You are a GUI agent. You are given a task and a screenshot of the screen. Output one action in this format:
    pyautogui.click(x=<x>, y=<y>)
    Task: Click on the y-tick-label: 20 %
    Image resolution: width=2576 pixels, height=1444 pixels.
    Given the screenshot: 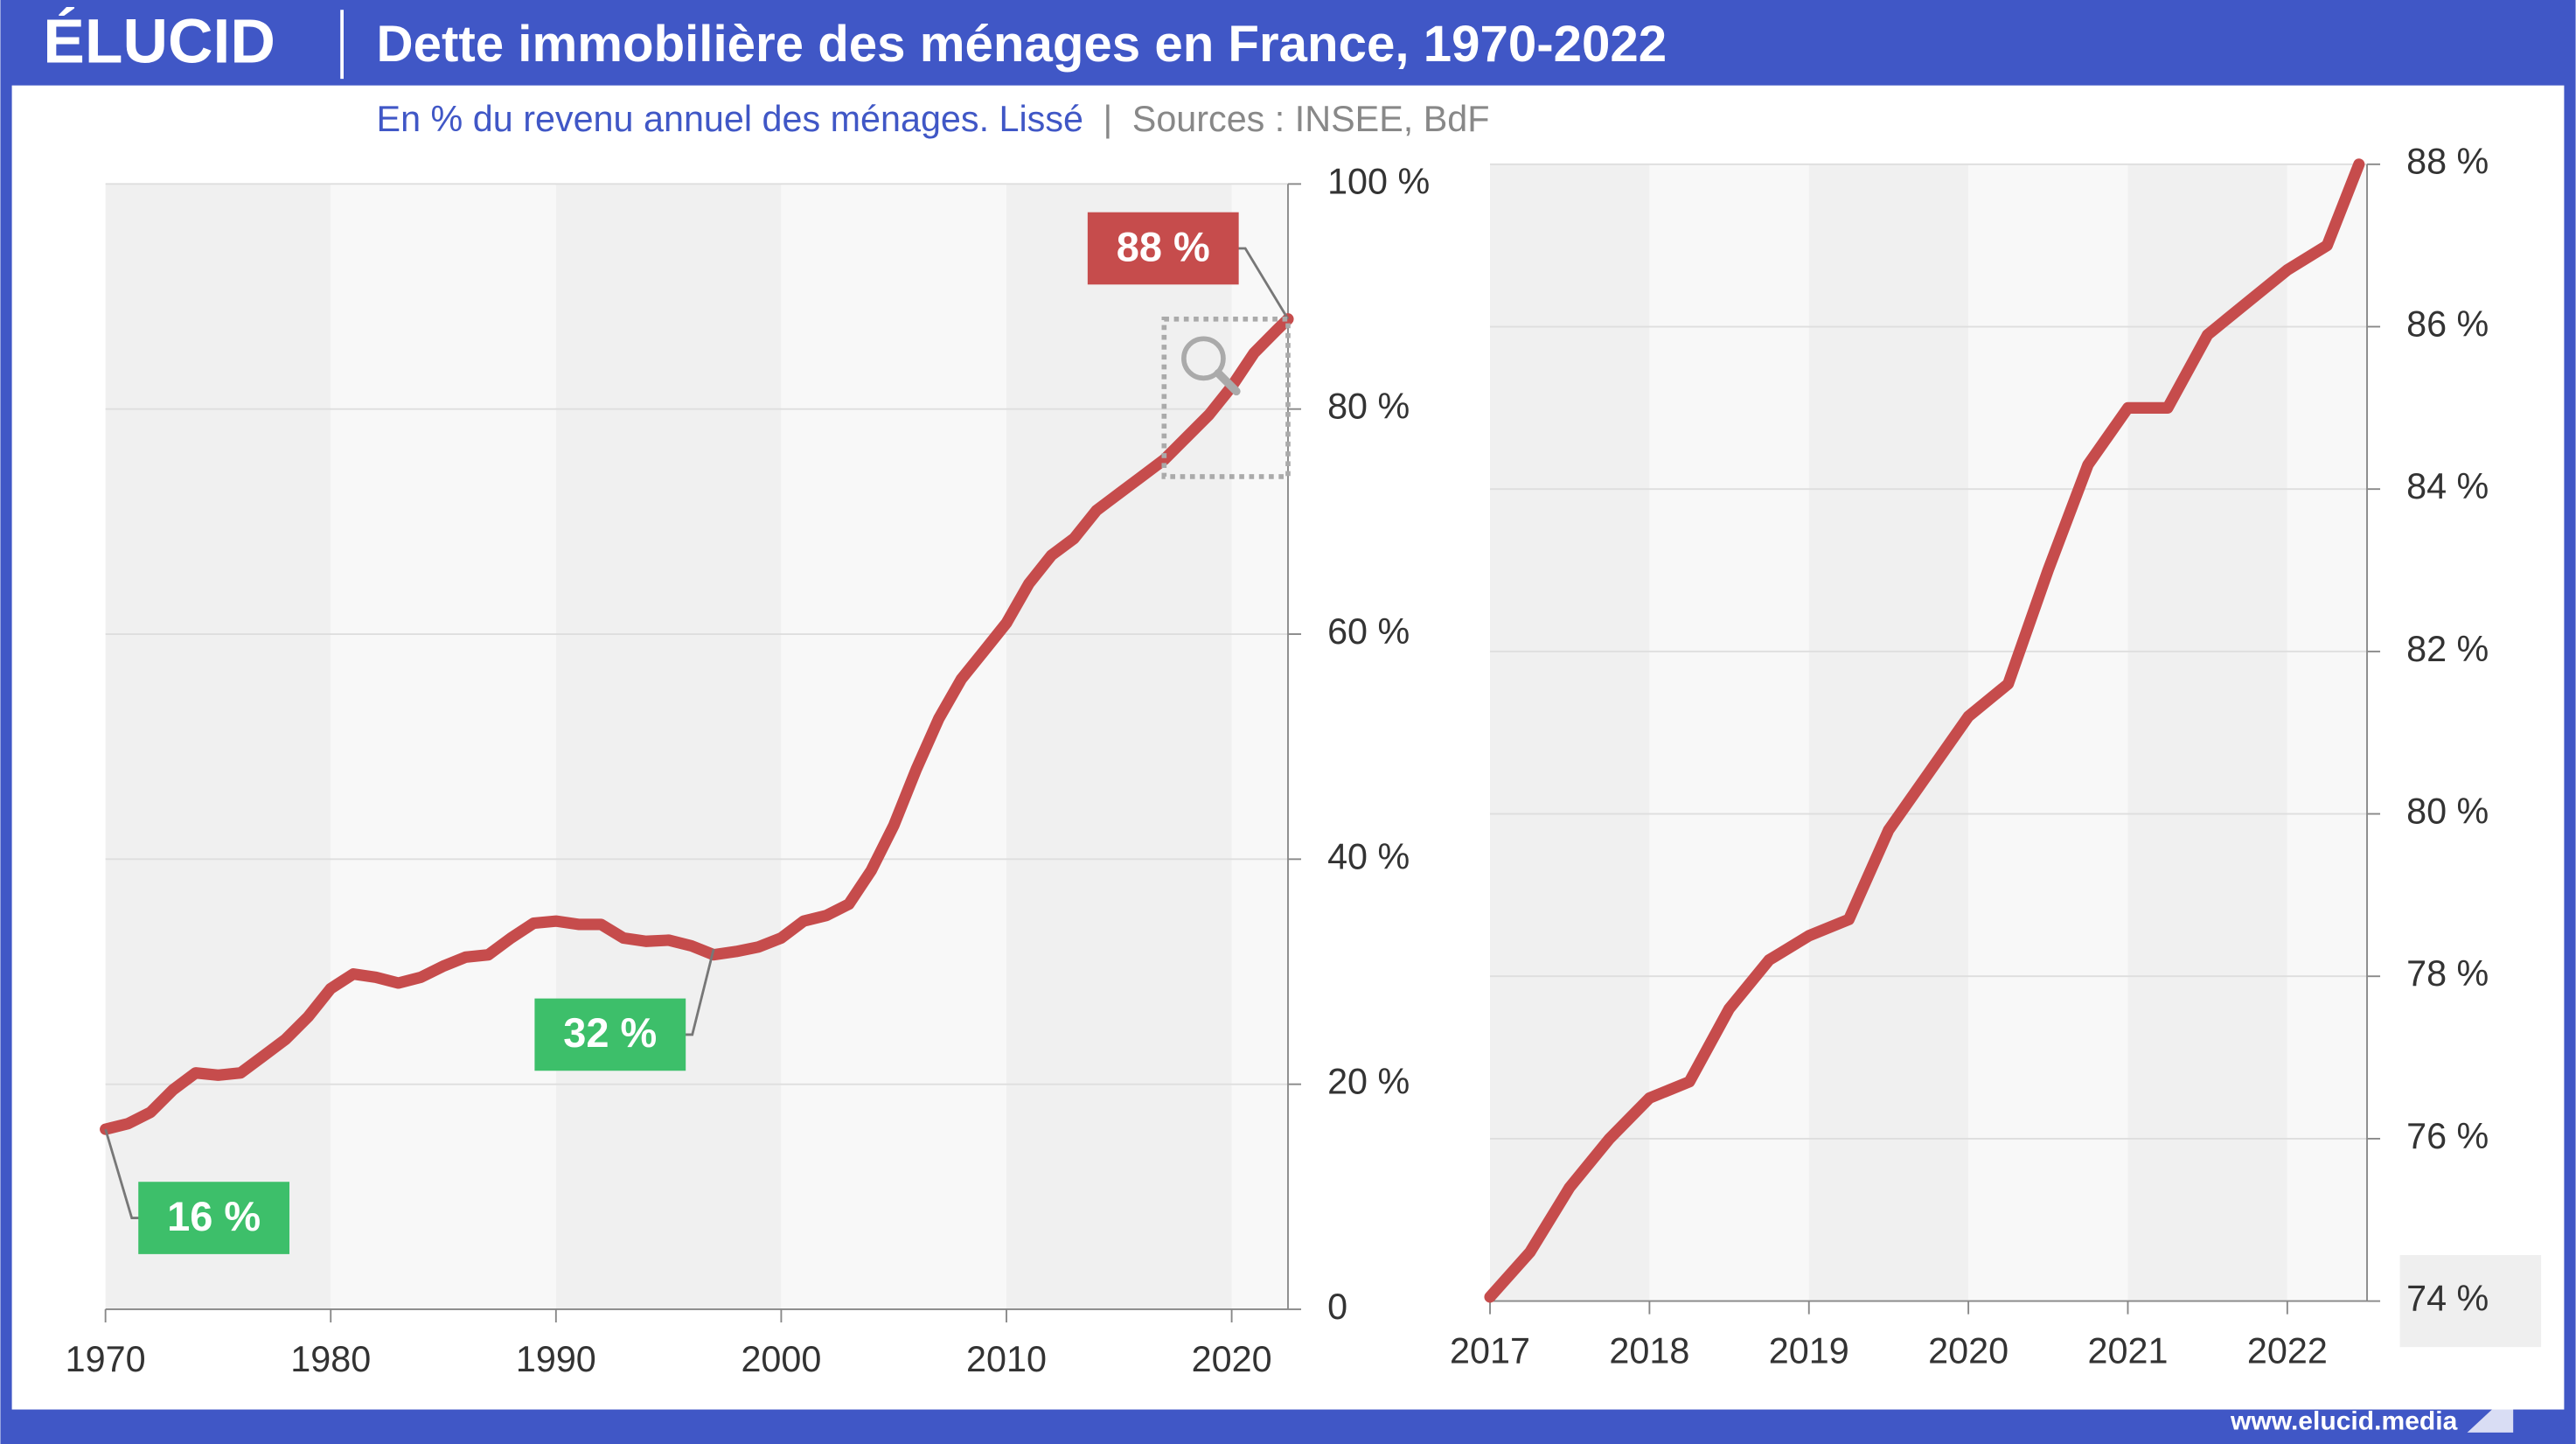 What is the action you would take?
    pyautogui.click(x=1368, y=1082)
    